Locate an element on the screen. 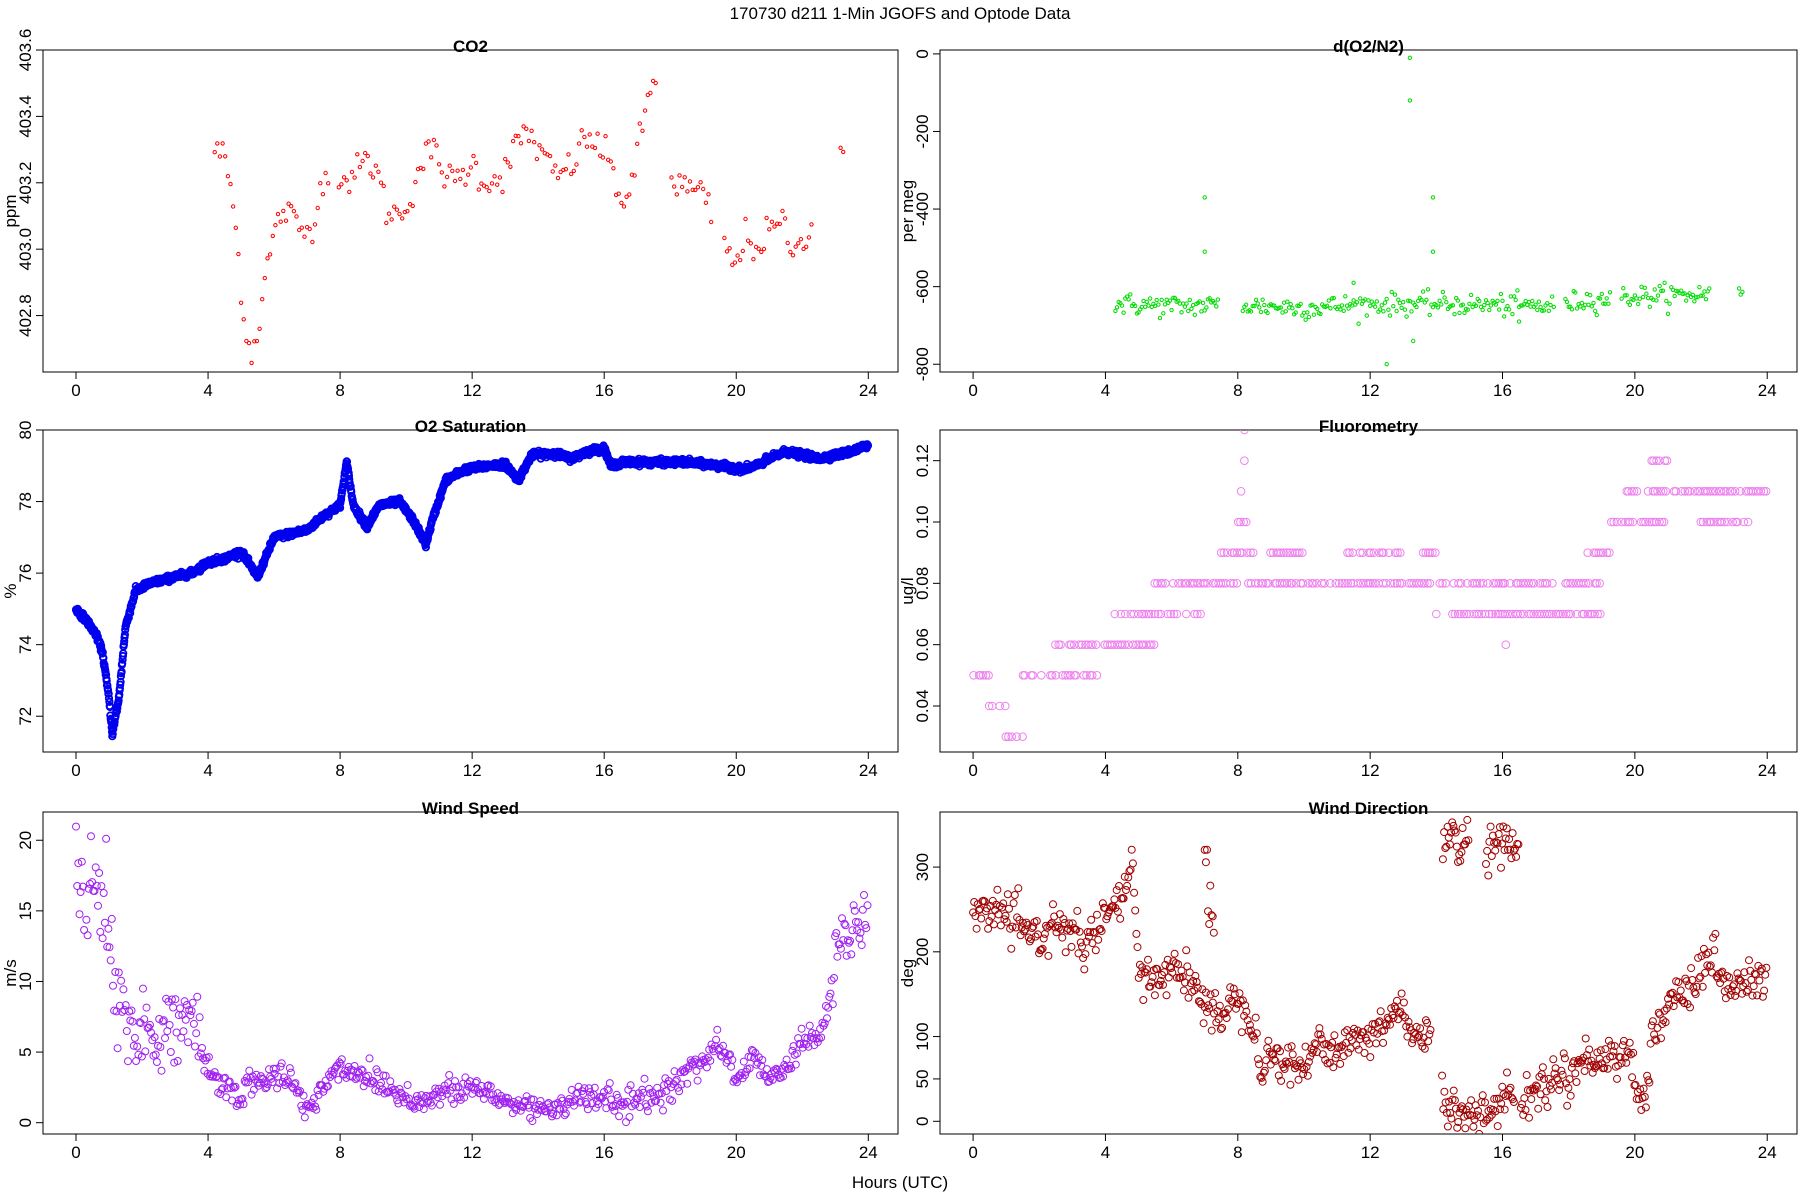 Image resolution: width=1800 pixels, height=1200 pixels. y-tick-label: 50 is located at coordinates (922, 1078).